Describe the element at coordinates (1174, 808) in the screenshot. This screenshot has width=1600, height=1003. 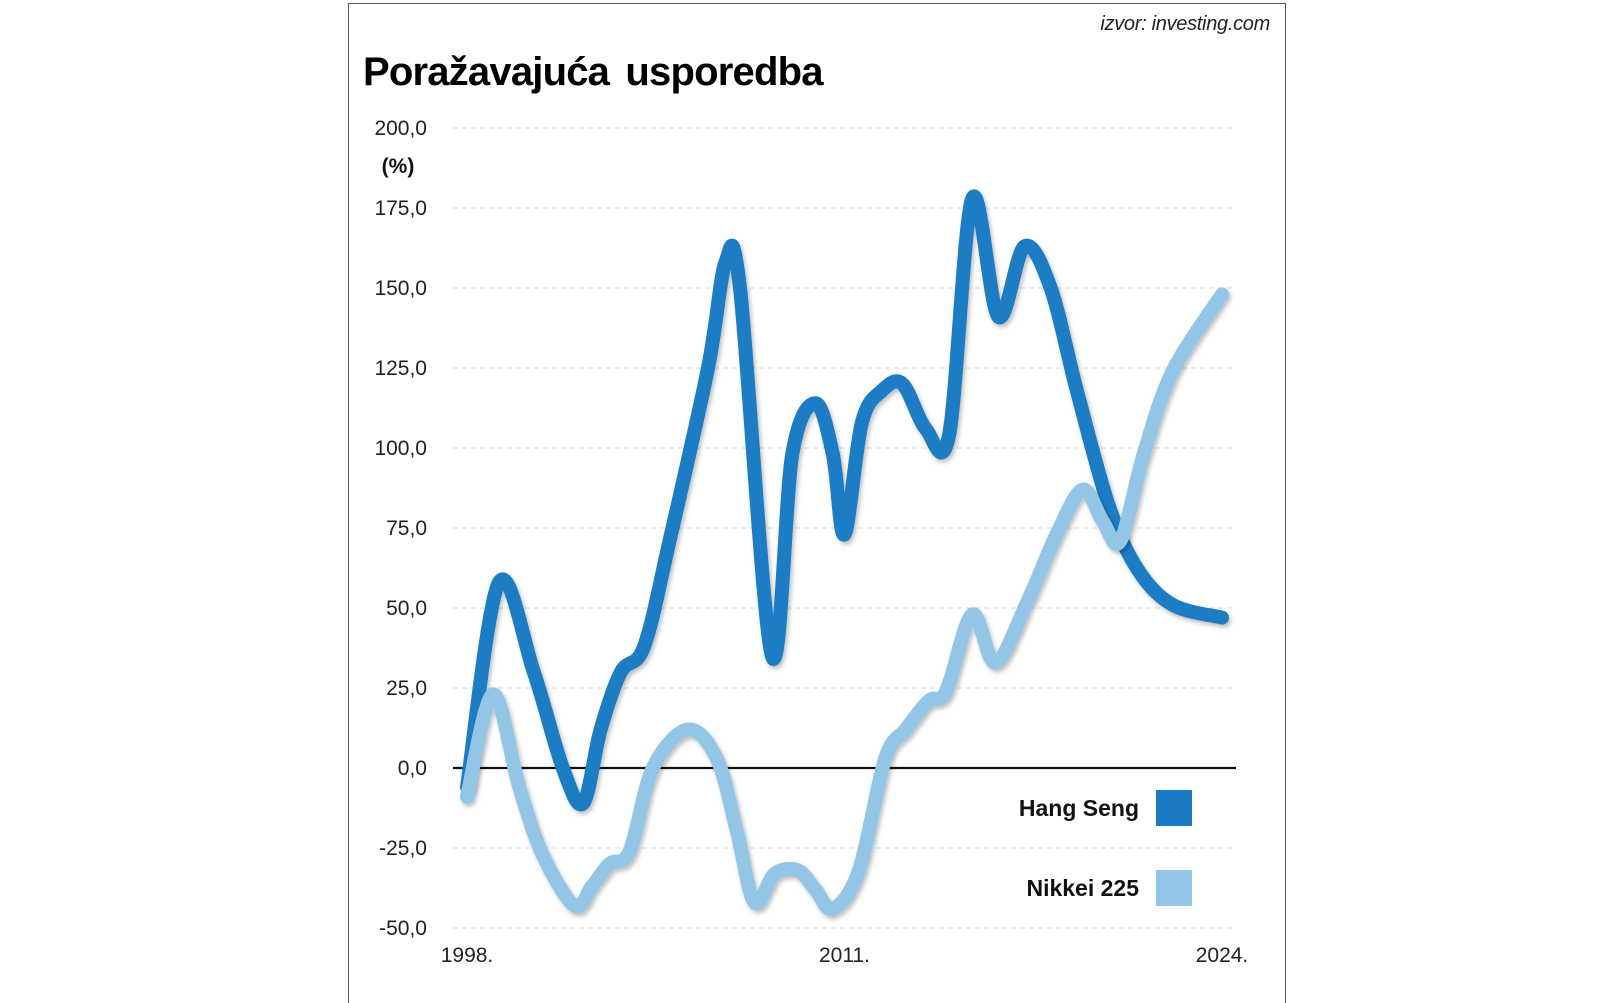
I see `legend-swatch-hang-seng` at that location.